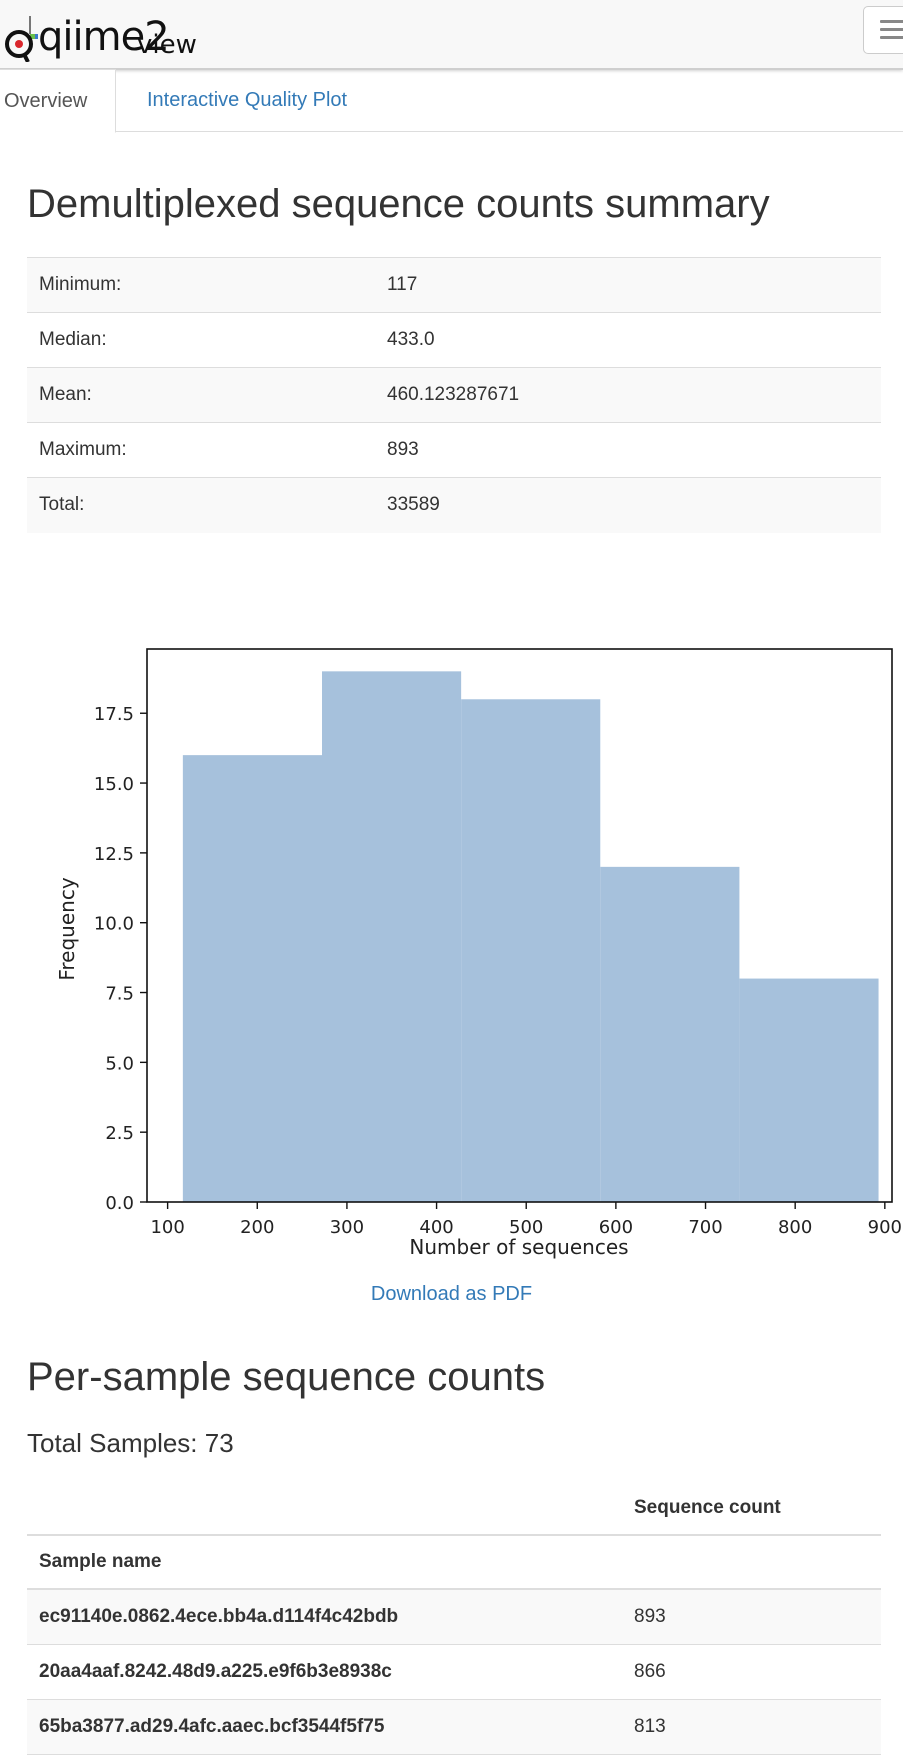 The width and height of the screenshot is (903, 1755). What do you see at coordinates (119, 994) in the screenshot?
I see `y-tick-label: 7.5` at bounding box center [119, 994].